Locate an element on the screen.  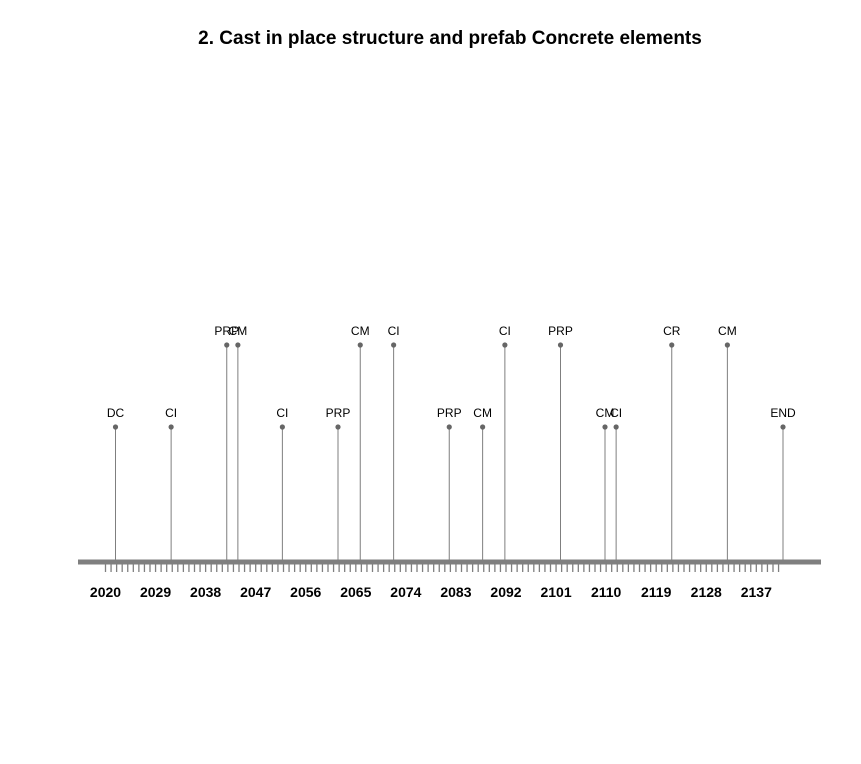
event-label: CR is located at coordinates (672, 331).